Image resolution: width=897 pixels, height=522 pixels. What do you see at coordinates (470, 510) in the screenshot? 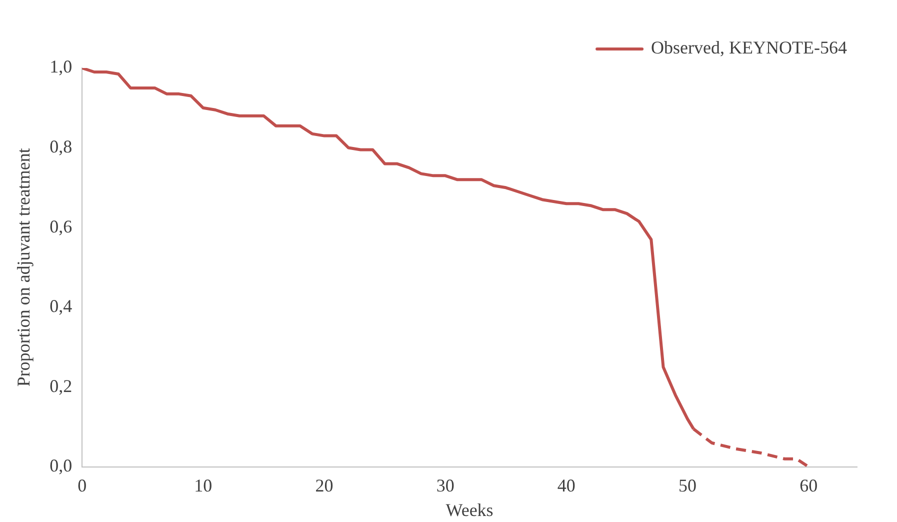
I see `x-axis-title: Weeks` at bounding box center [470, 510].